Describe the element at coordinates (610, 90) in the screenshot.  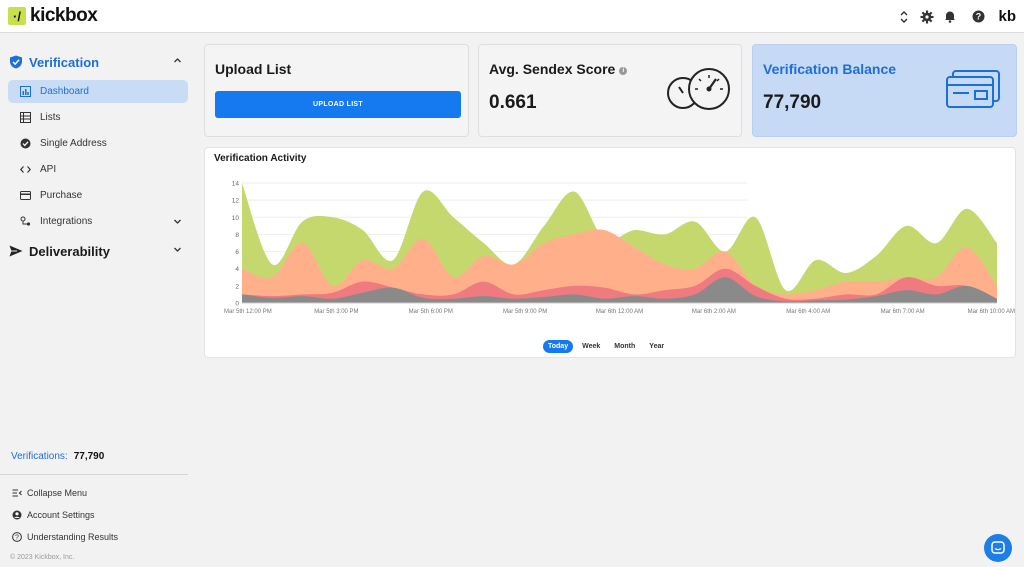
I see `sendex-score-card: Avg. Sendex Score i 0.661` at that location.